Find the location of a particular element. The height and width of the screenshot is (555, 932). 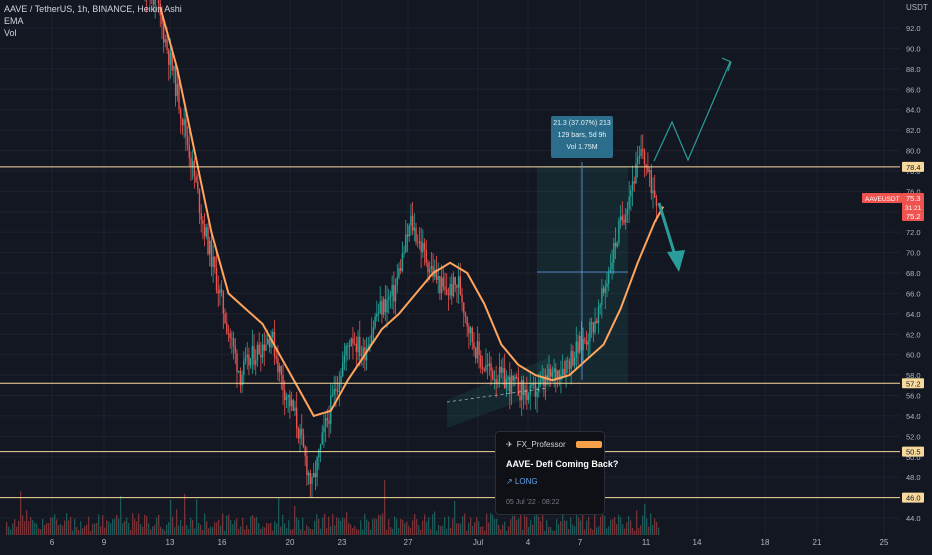

time-tick-label: 9 is located at coordinates (104, 542).